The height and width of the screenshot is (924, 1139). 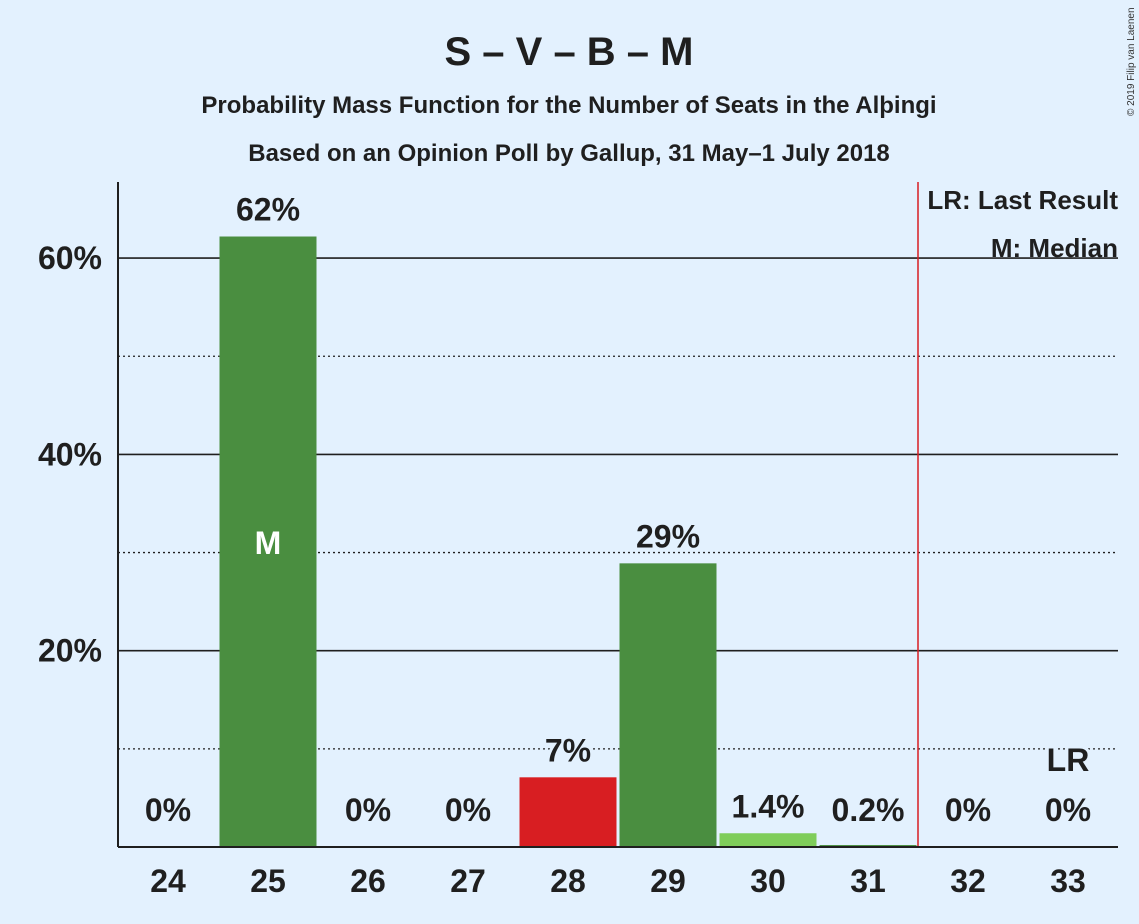 I want to click on x-tick-label-29: 29, so click(x=668, y=881).